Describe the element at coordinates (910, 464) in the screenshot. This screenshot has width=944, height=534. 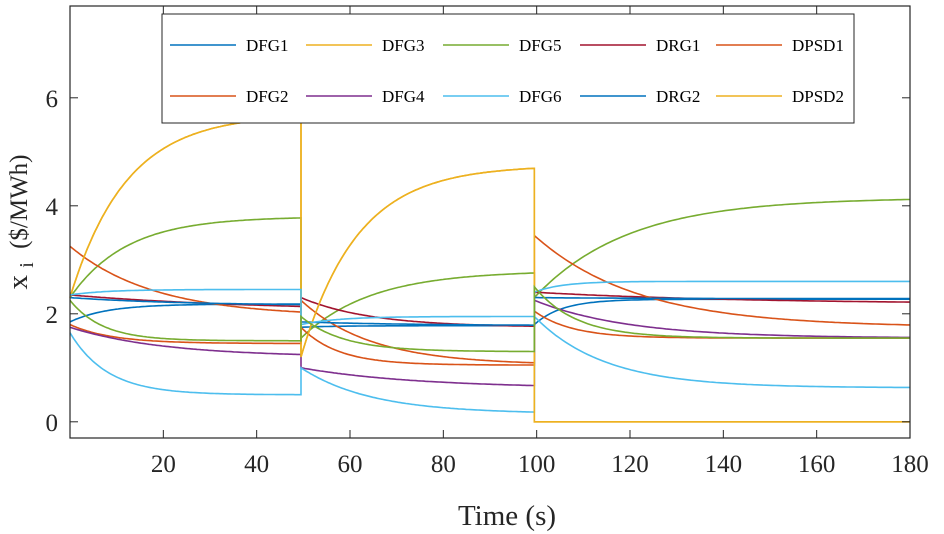
I see `x-tick-label: 180` at that location.